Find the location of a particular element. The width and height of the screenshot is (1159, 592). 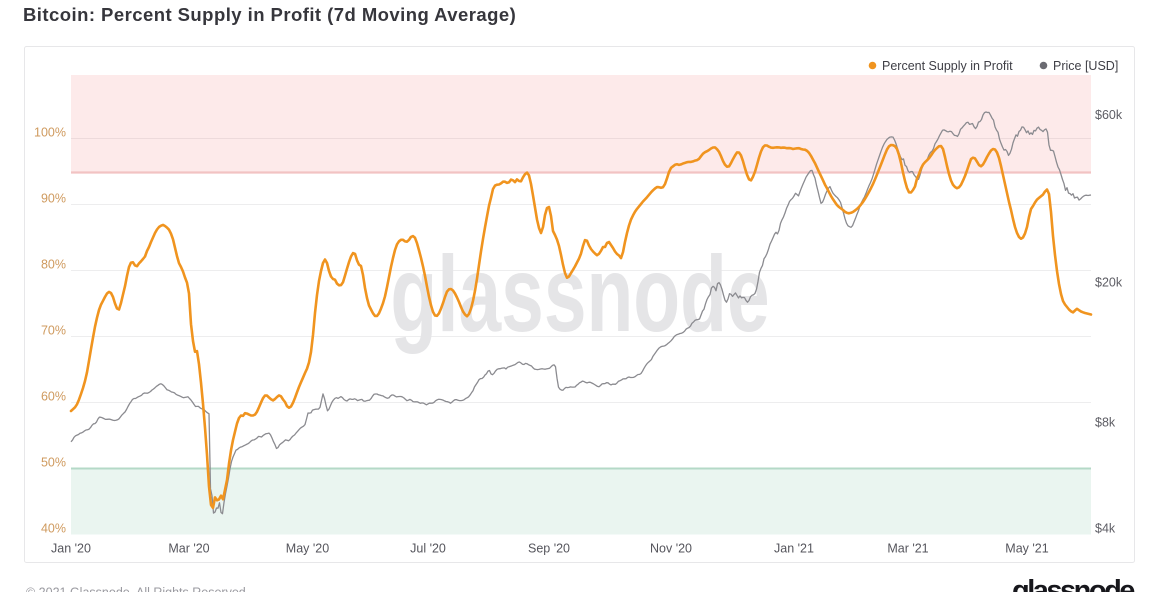

svg-text: glassnode is located at coordinates (1073, 583).